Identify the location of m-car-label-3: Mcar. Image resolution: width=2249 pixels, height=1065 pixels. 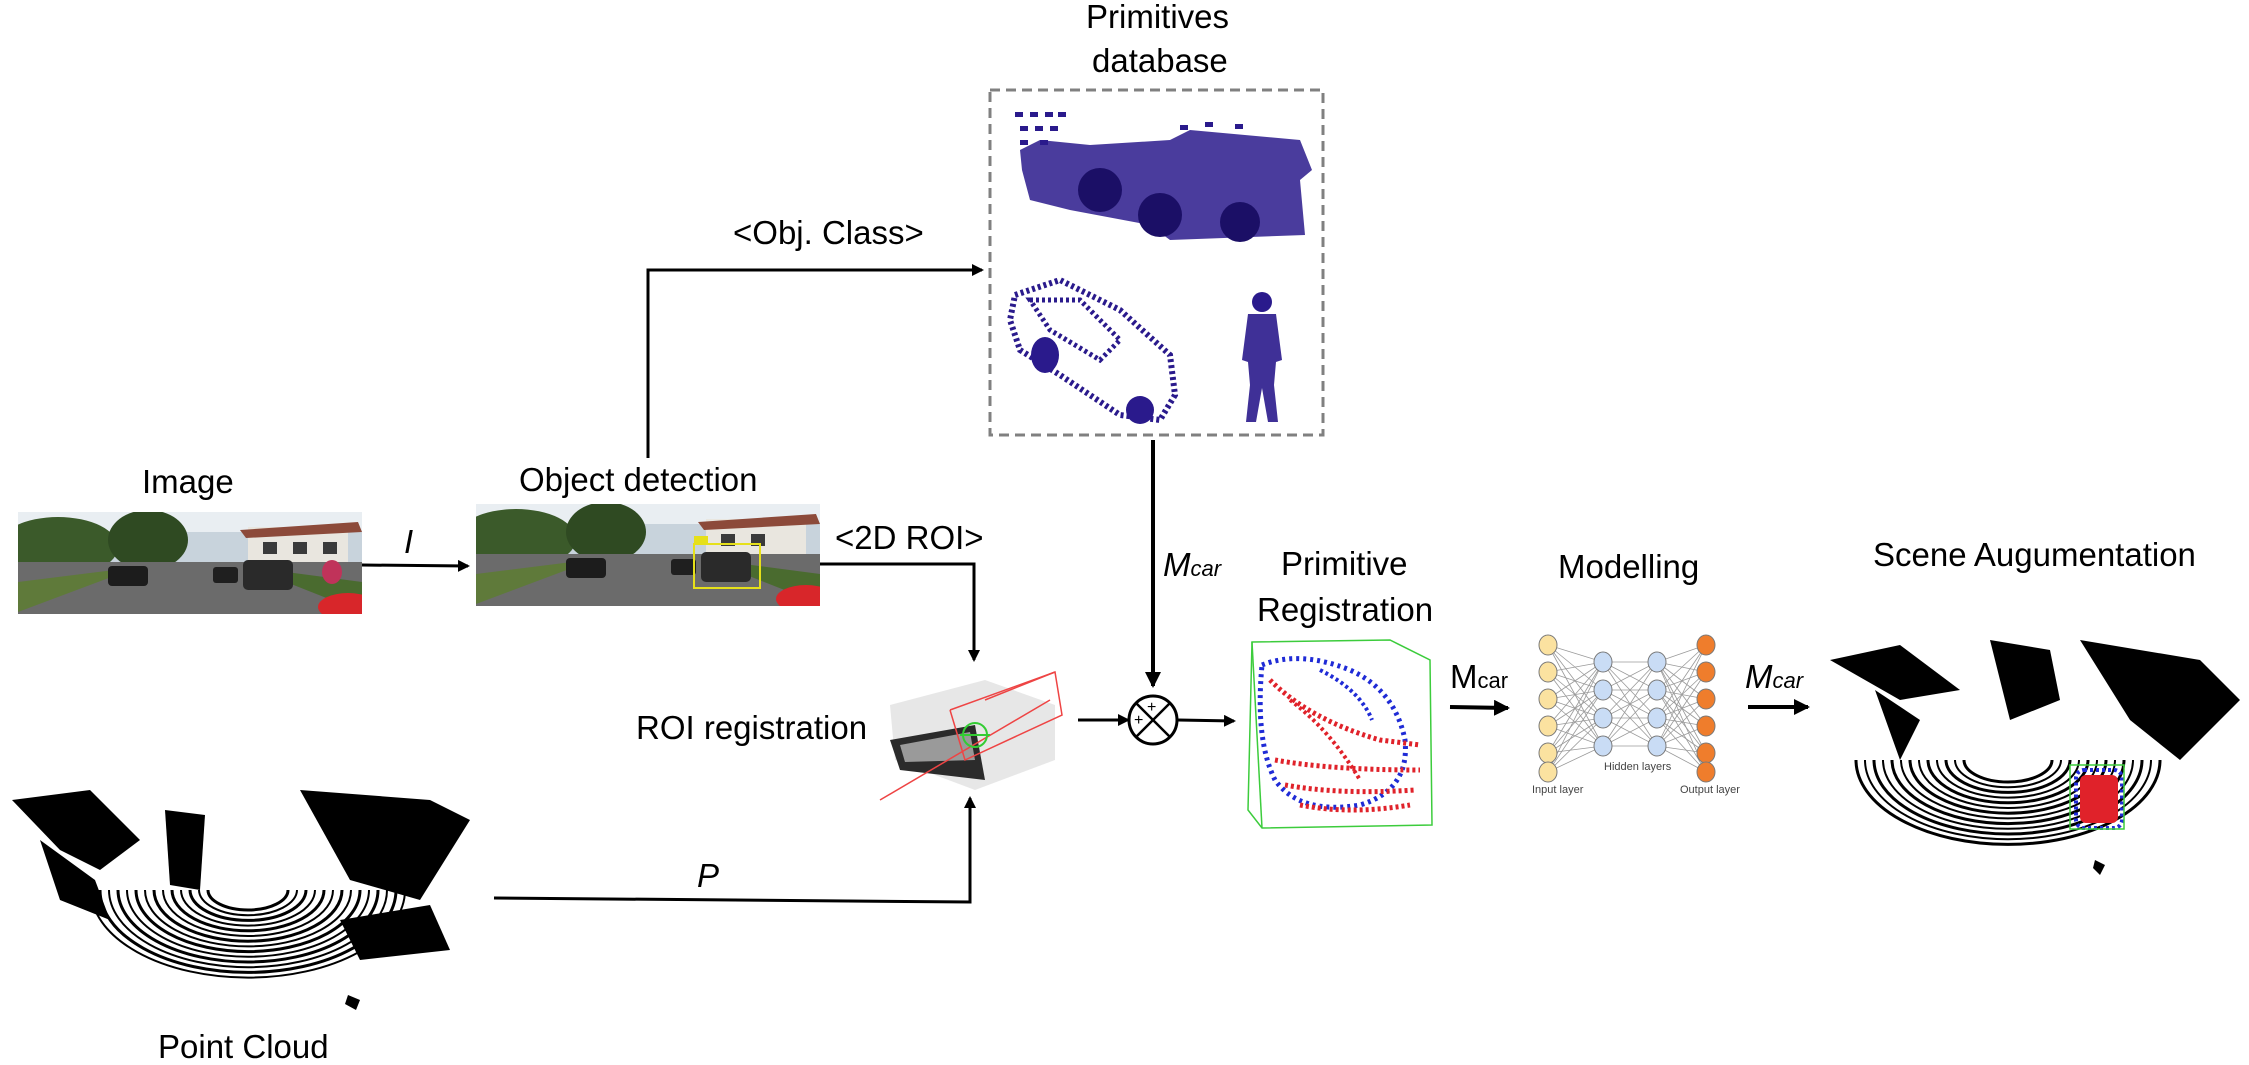
(1774, 676).